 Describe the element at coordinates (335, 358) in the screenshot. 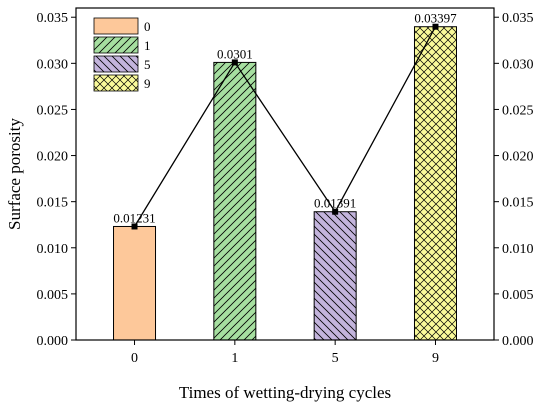

I see `x-tick-label: 5` at that location.